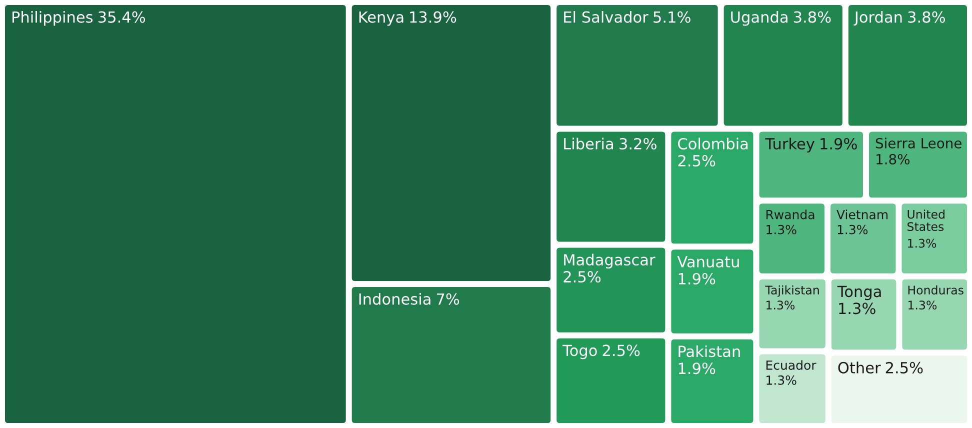 The width and height of the screenshot is (972, 428). What do you see at coordinates (936, 290) in the screenshot?
I see `category-label: Honduras` at bounding box center [936, 290].